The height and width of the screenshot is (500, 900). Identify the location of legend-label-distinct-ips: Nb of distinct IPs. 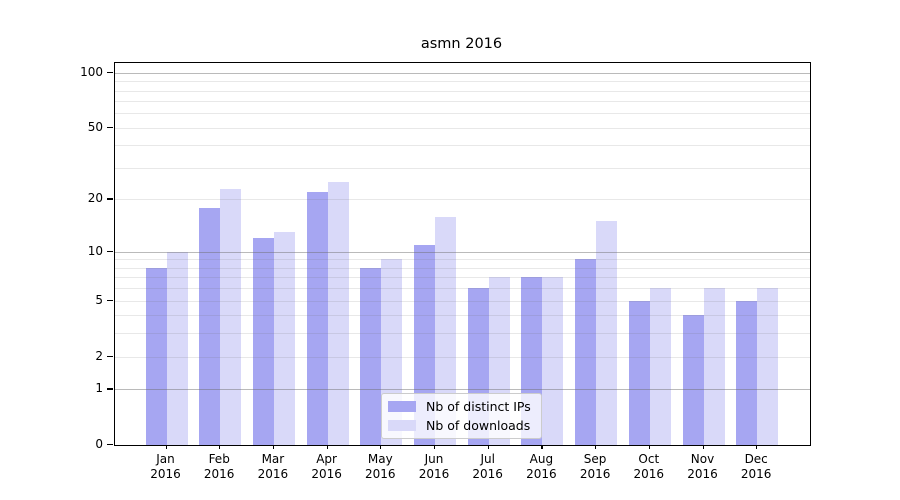
(478, 406).